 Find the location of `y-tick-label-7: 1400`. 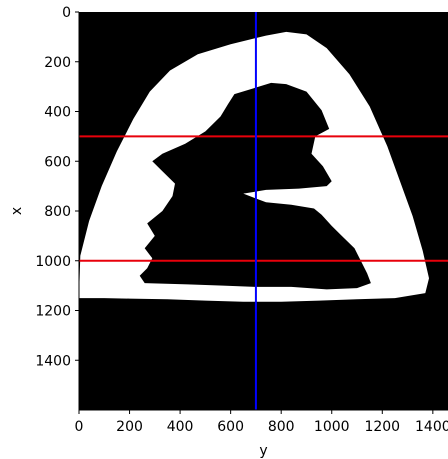

y-tick-label-7: 1400 is located at coordinates (53, 361).